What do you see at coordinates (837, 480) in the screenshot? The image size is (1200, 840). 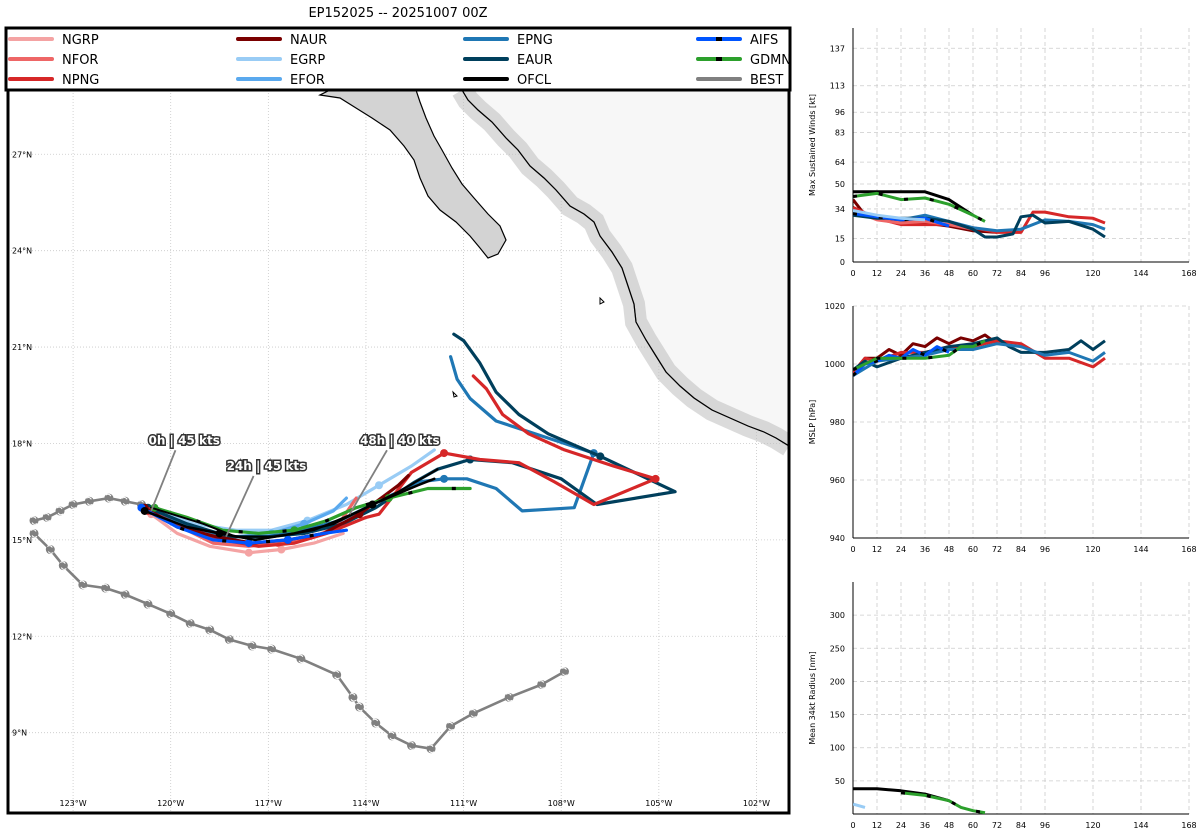 I see `y-tick-label: 960` at bounding box center [837, 480].